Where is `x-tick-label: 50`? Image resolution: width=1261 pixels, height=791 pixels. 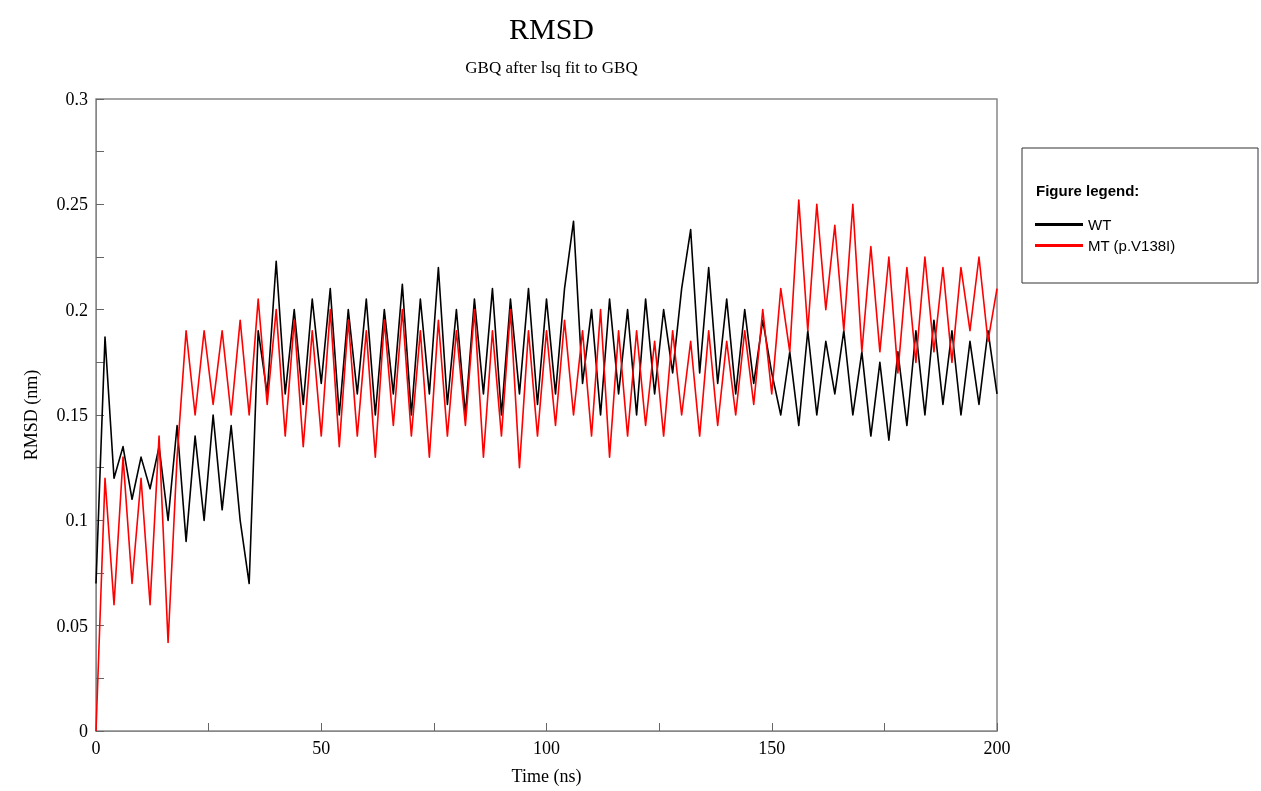
x-tick-label: 50 is located at coordinates (321, 748).